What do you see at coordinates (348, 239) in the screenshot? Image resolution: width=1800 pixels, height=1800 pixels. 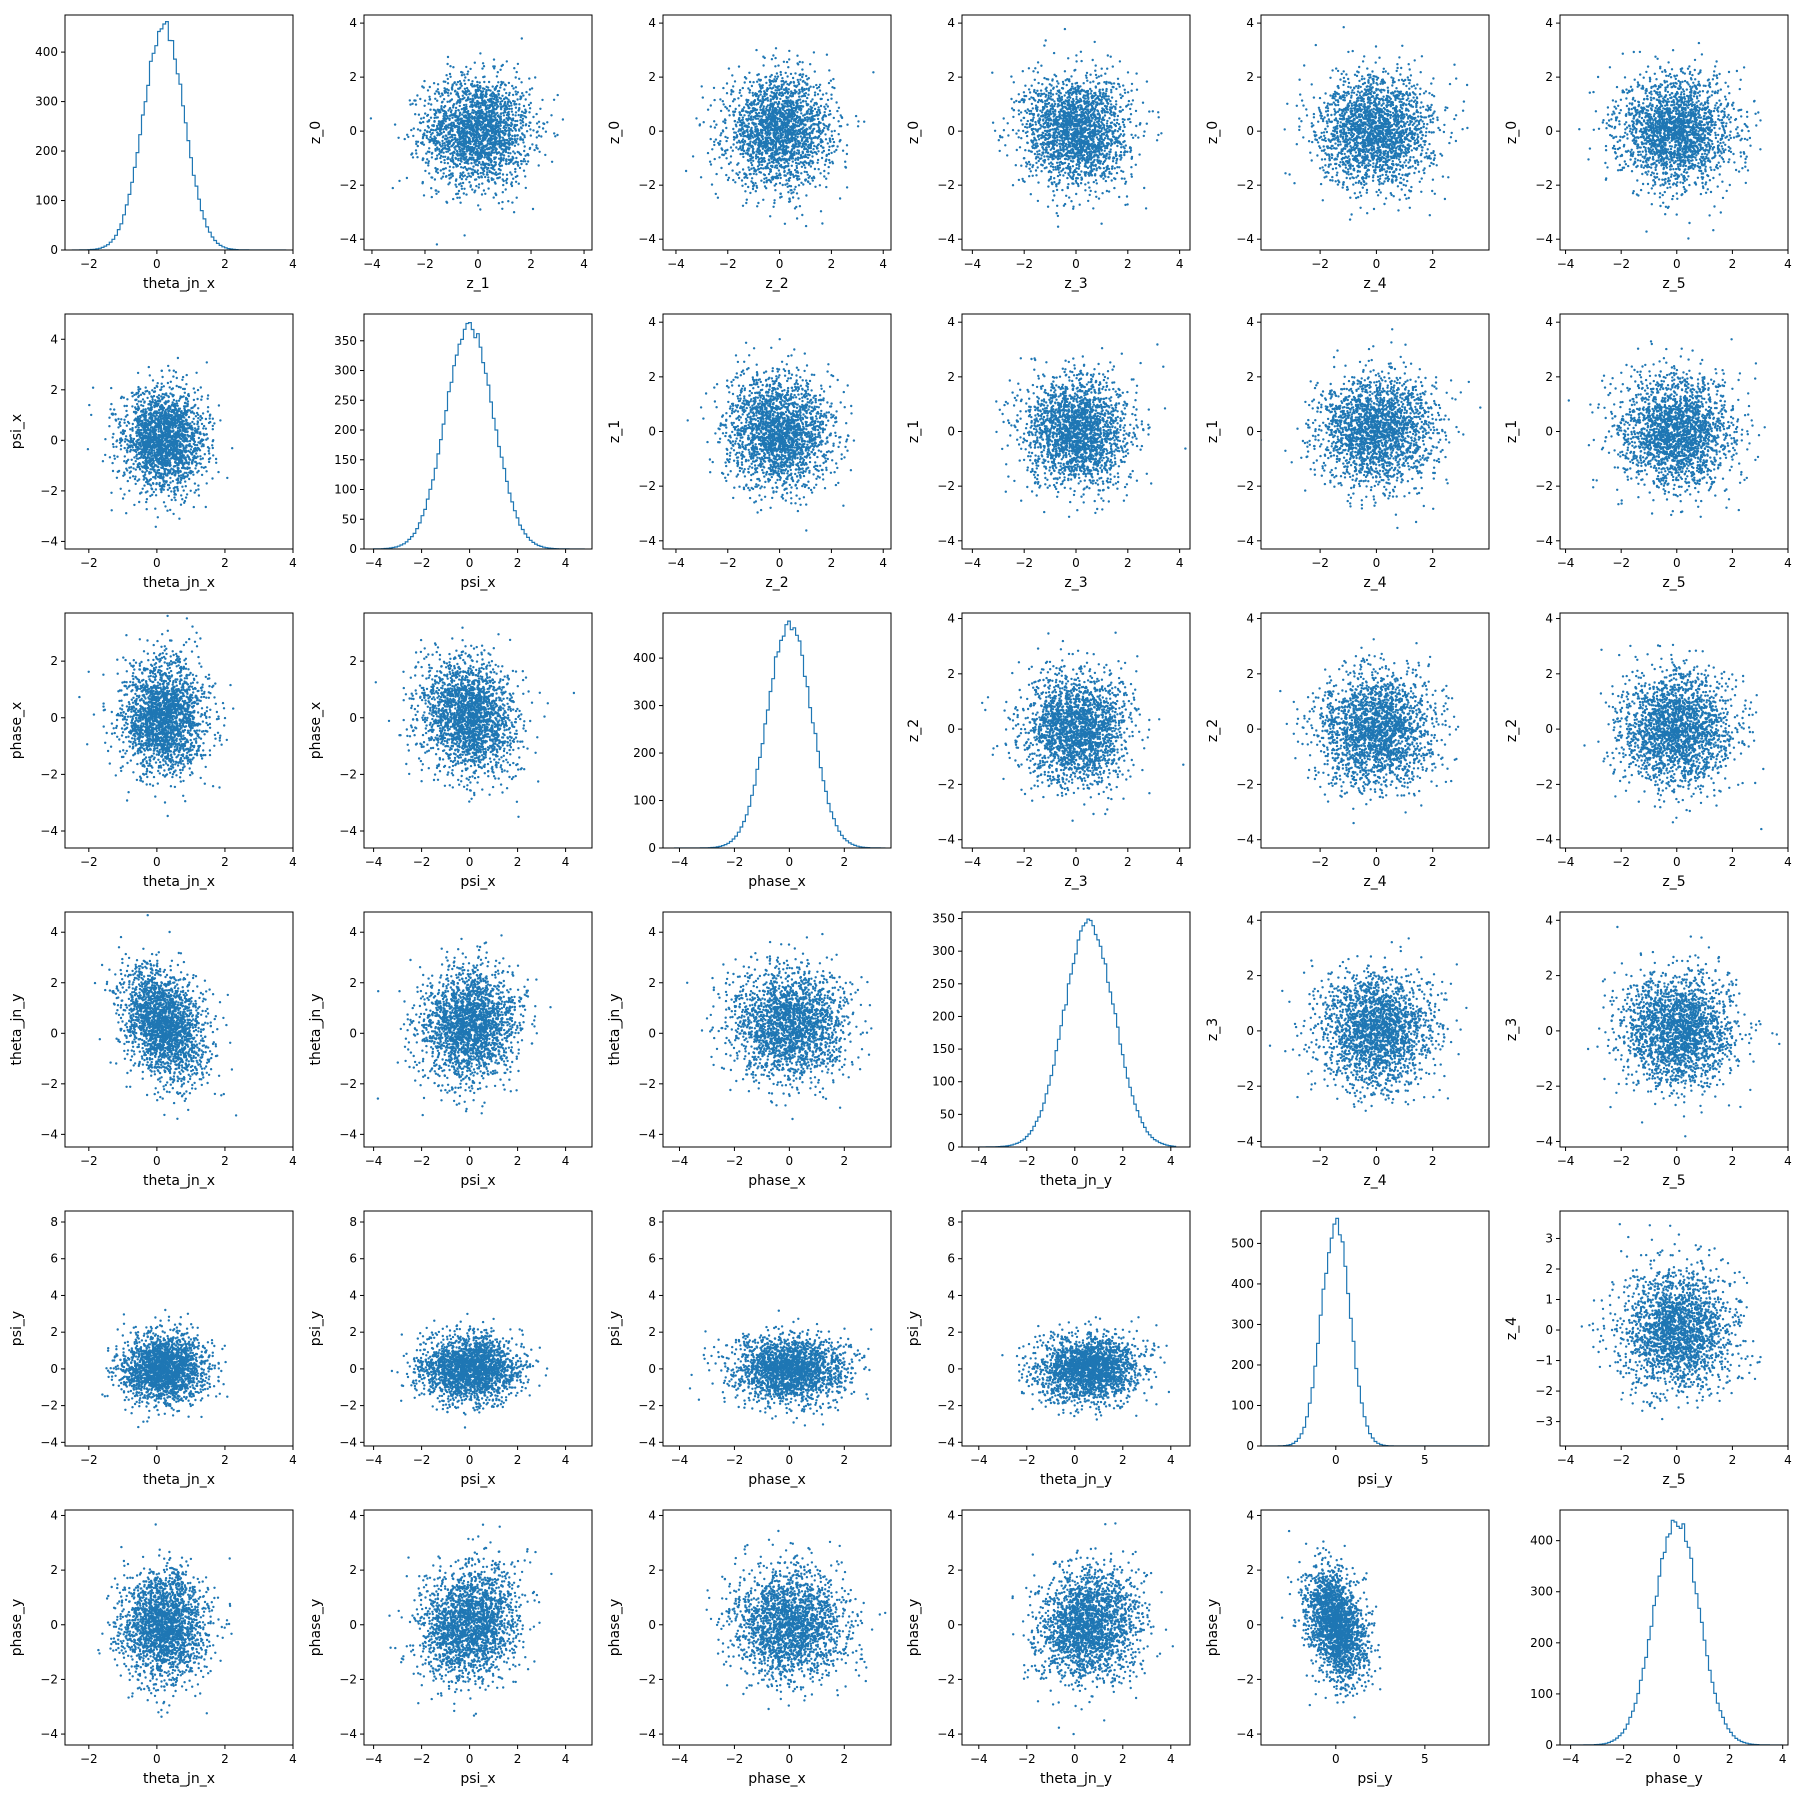 I see `y-tick-label: −4` at bounding box center [348, 239].